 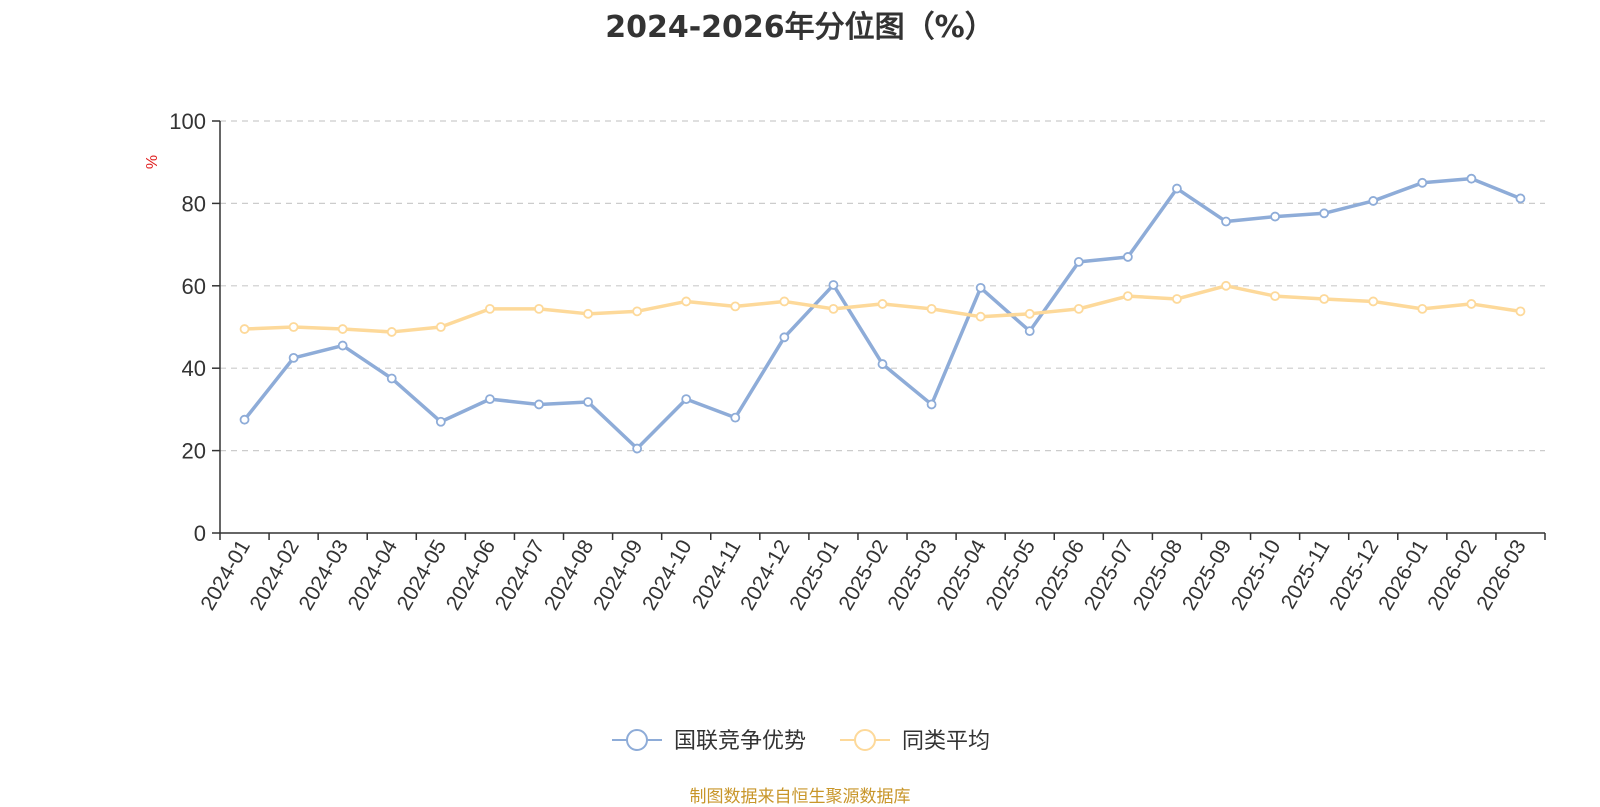 I want to click on y-tick-label: 100, so click(x=187, y=121).